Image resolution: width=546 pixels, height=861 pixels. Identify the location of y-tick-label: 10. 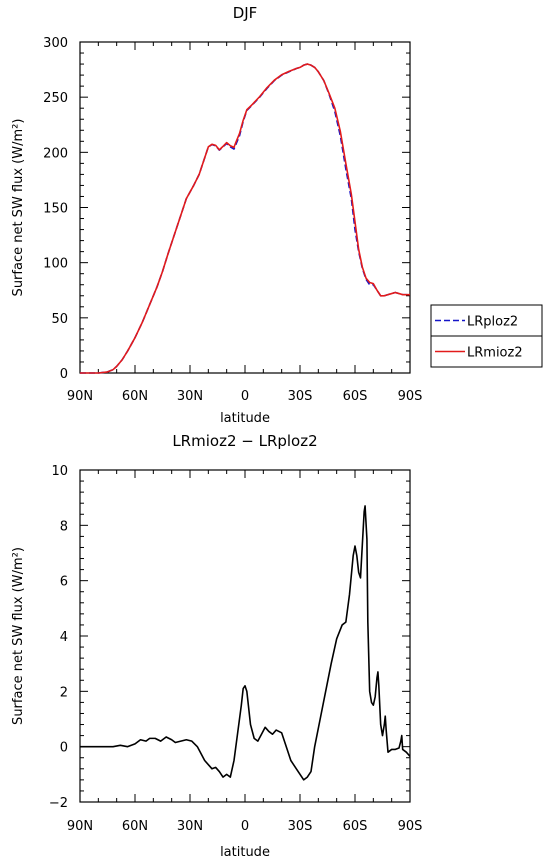
(59, 471).